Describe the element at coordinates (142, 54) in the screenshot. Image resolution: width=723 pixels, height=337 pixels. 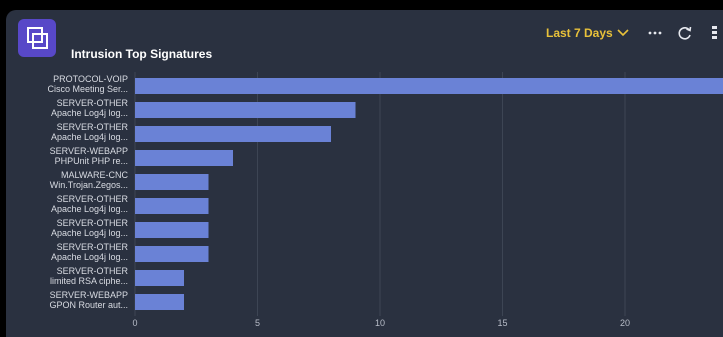
I see `widget-title: Intrusion Top Signatures` at that location.